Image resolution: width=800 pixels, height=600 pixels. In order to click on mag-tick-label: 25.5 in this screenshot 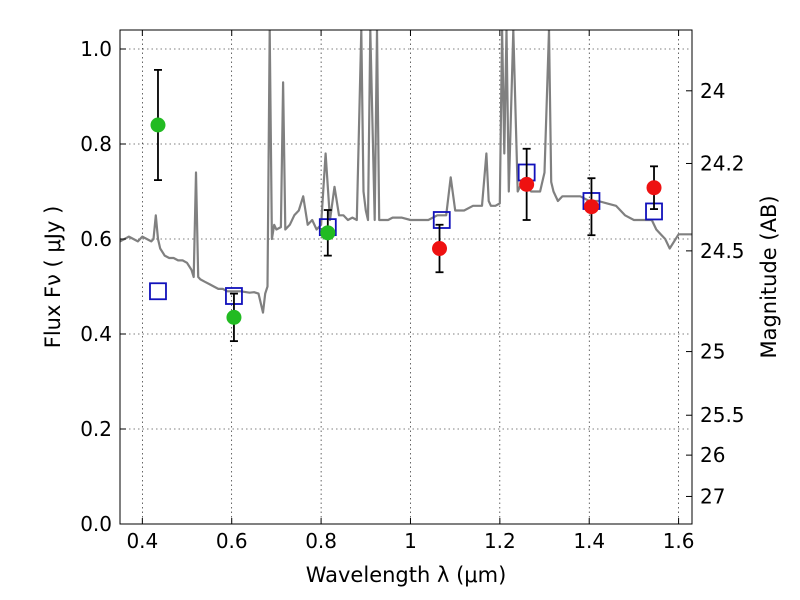, I will do `click(722, 415)`.